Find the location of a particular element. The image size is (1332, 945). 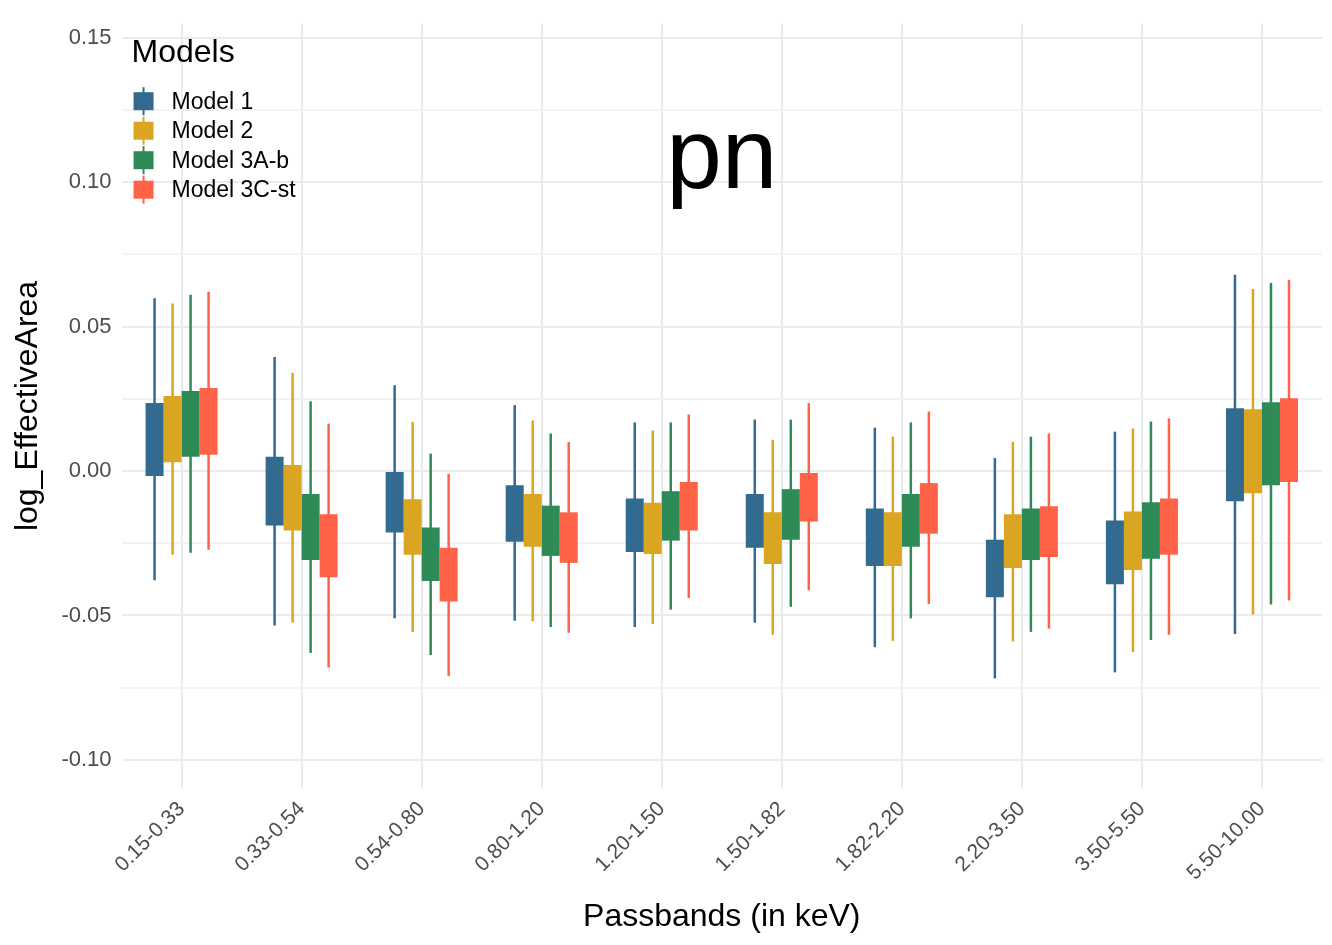

text: pn is located at coordinates (722, 153).